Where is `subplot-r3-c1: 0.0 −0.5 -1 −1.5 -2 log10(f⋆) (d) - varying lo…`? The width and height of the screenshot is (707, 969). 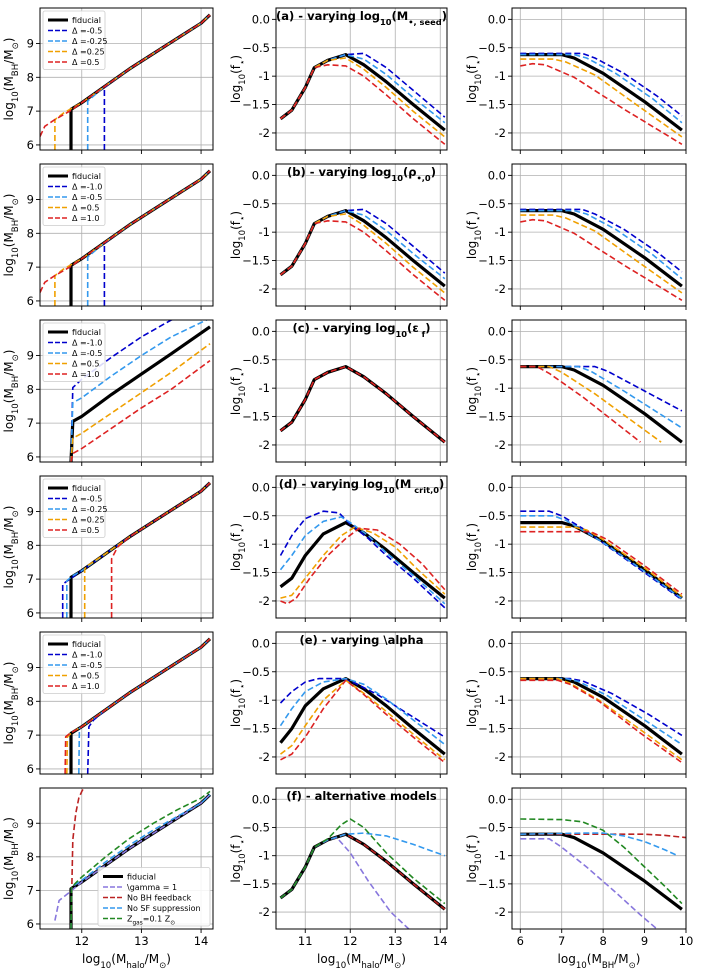
subplot-r3-c1: 0.0 −0.5 -1 −1.5 -2 log10(f⋆) (d) - varying lo… is located at coordinates (338, 548).